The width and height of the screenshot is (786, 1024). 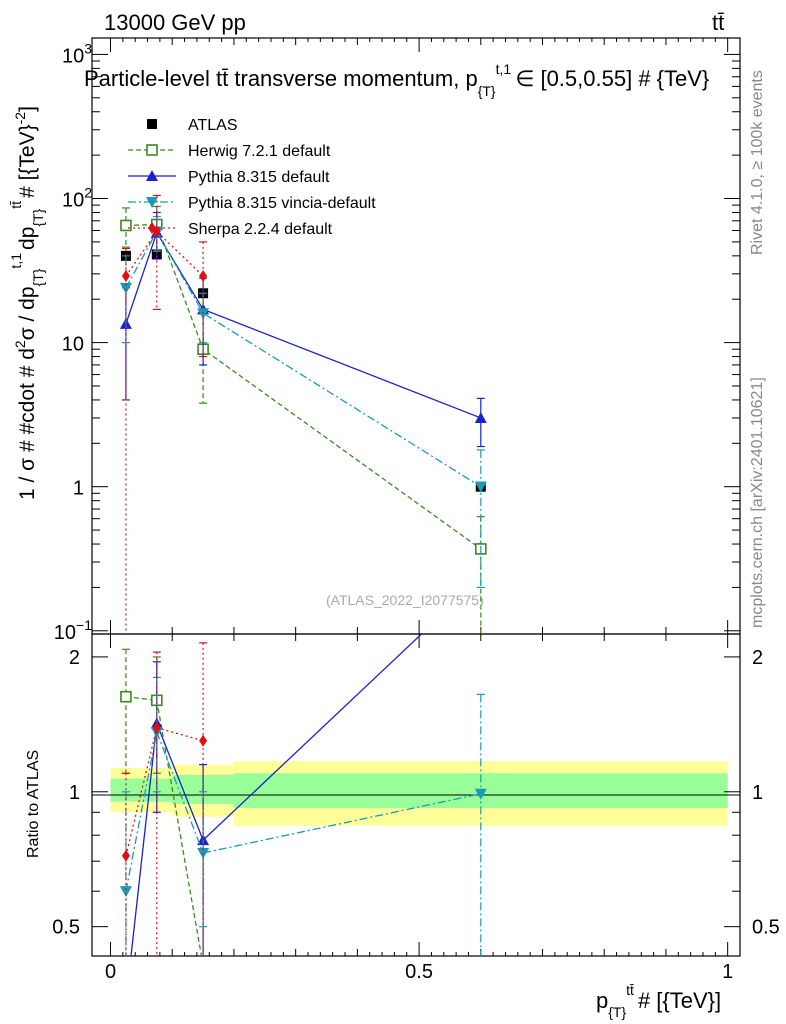 What do you see at coordinates (110, 972) in the screenshot?
I see `xtick-label: 0` at bounding box center [110, 972].